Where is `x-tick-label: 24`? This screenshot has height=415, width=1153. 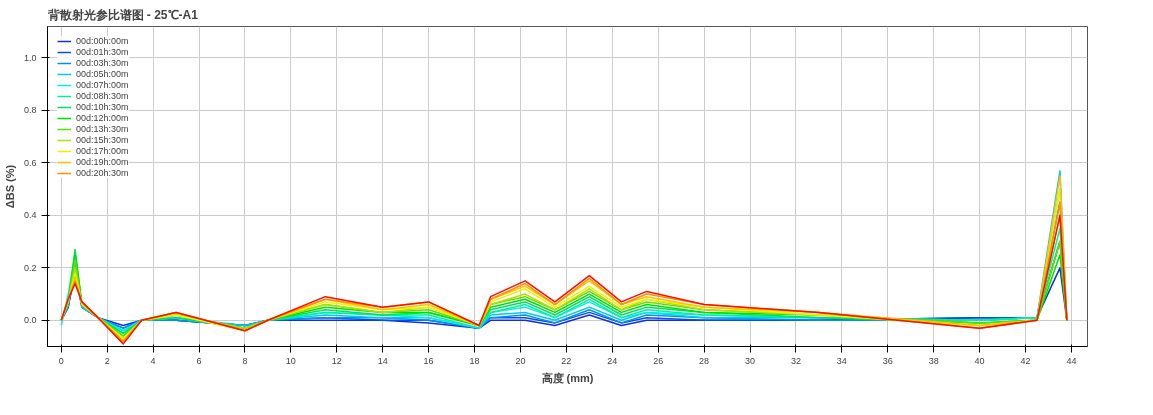
x-tick-label: 24 is located at coordinates (612, 360).